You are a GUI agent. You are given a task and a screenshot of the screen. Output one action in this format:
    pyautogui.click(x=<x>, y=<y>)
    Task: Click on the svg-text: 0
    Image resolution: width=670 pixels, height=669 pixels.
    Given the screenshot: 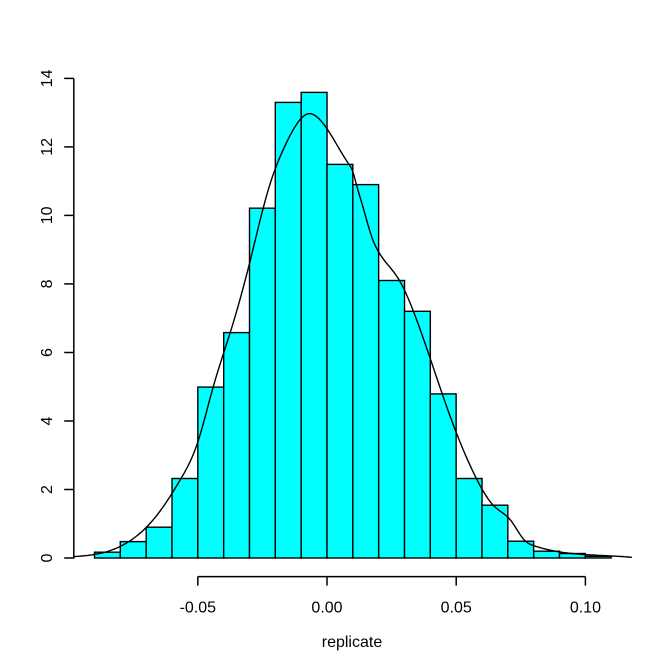 What is the action you would take?
    pyautogui.click(x=47, y=557)
    